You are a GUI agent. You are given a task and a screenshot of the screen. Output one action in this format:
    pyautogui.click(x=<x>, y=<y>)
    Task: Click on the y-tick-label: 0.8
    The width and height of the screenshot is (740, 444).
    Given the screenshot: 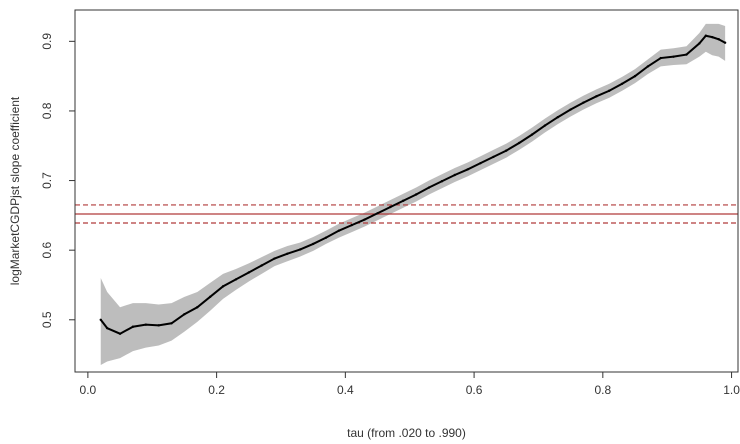 What is the action you would take?
    pyautogui.click(x=47, y=110)
    